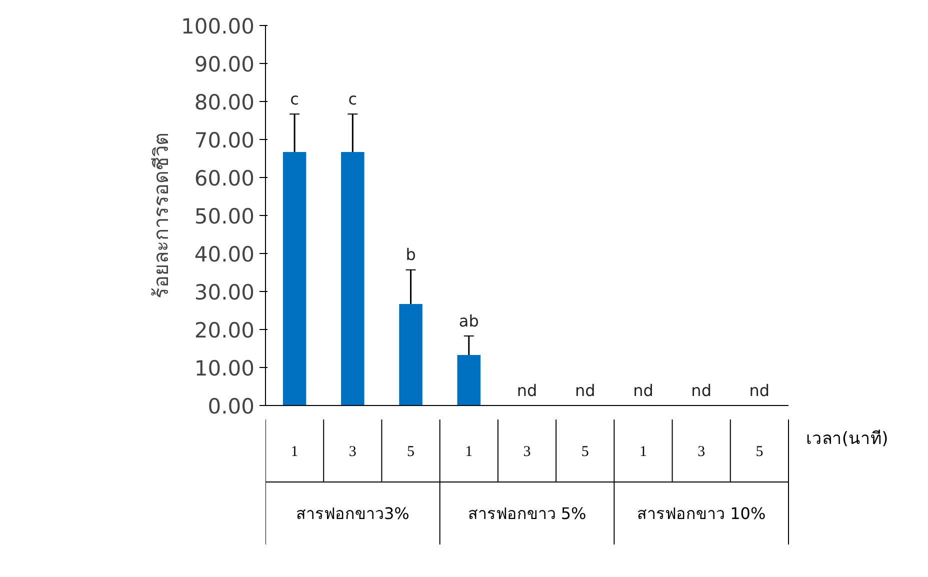 The width and height of the screenshot is (928, 577). I want to click on y-tick-label: 10.00, so click(224, 368).